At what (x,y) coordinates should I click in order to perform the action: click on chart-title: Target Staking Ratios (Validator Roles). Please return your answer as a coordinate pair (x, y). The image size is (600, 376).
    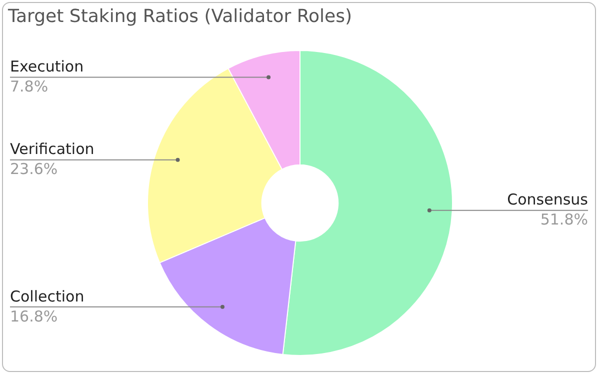
    Looking at the image, I should click on (180, 16).